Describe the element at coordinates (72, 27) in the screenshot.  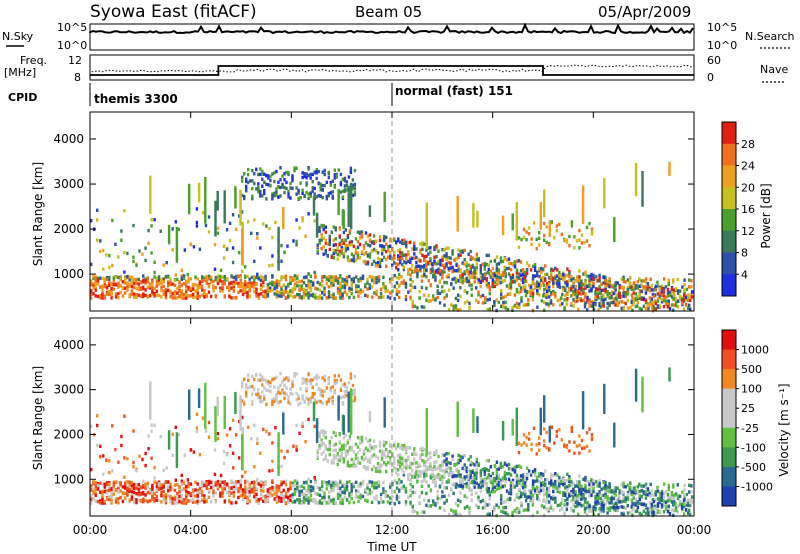
I see `nsky-tick-top: 10^5` at that location.